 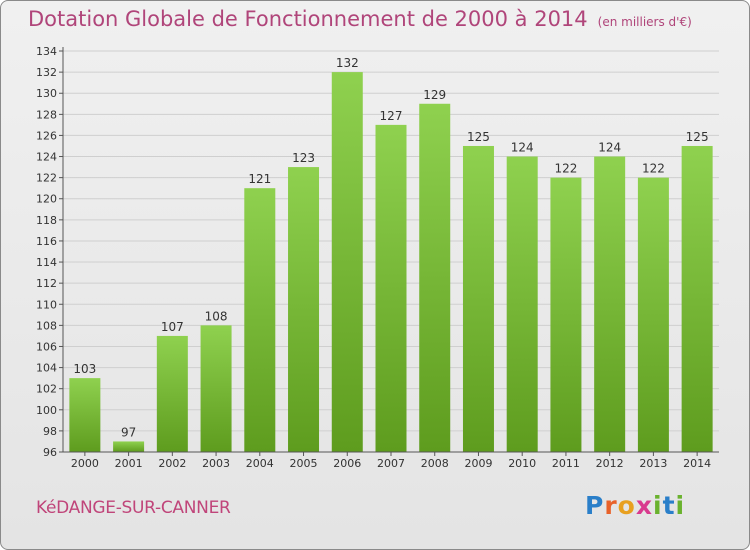 I want to click on proxiti-logo: Proxiti, so click(x=635, y=505).